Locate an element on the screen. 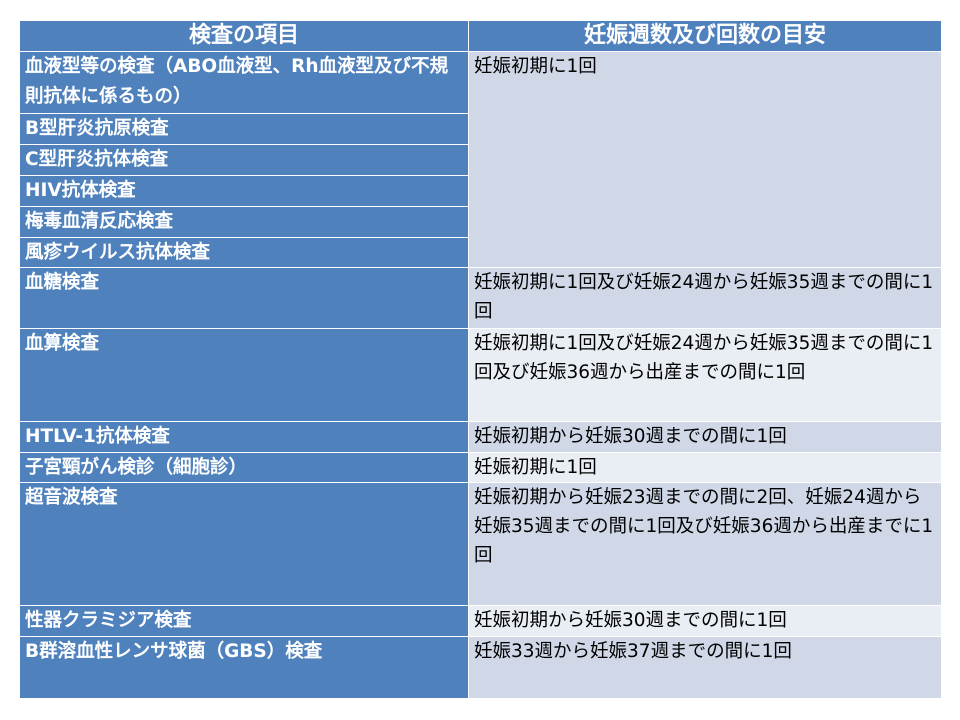 The image size is (960, 720). table-row: 性器クラミジア検査 妊娠初期から妊娠30週までの間に1回 is located at coordinates (480, 621).